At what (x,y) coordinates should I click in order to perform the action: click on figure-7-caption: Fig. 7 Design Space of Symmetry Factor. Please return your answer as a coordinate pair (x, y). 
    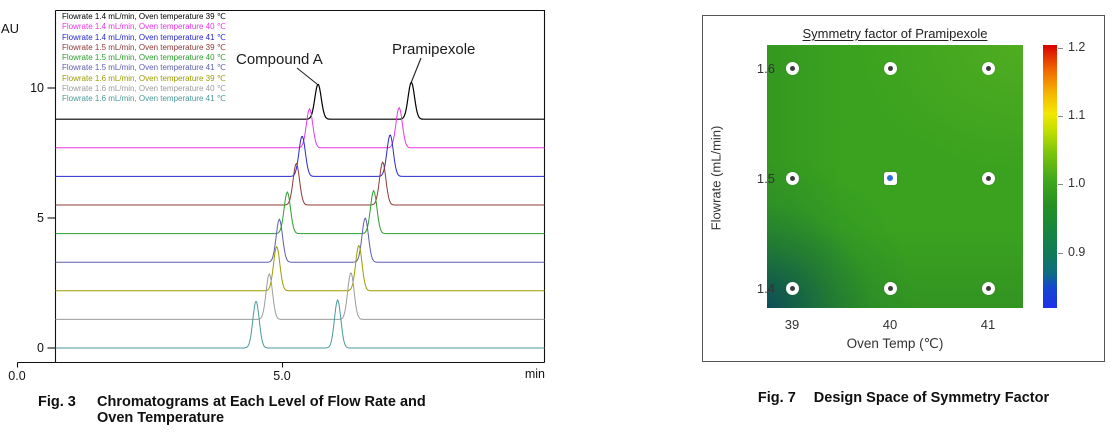
    Looking at the image, I should click on (903, 398).